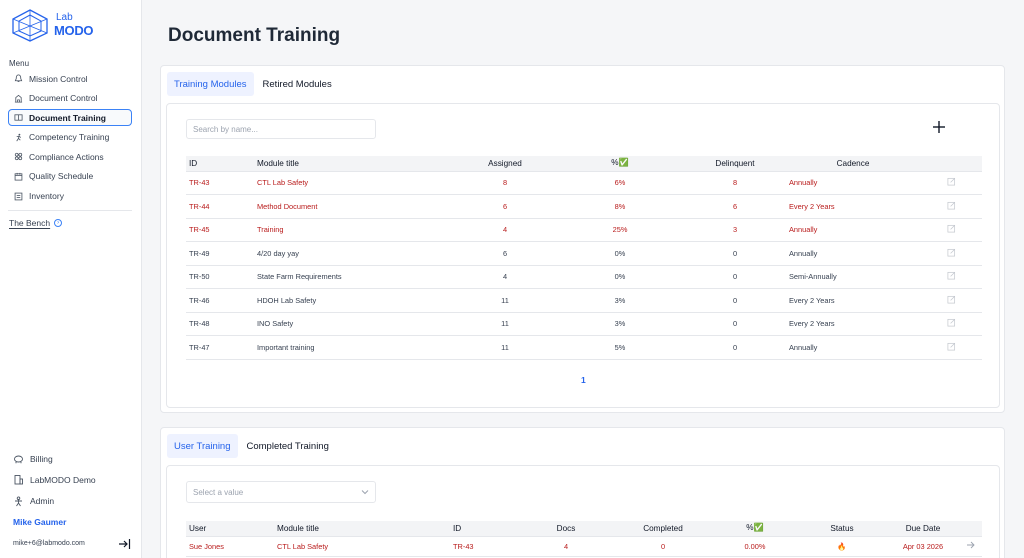  I want to click on cell-title: Training, so click(354, 230).